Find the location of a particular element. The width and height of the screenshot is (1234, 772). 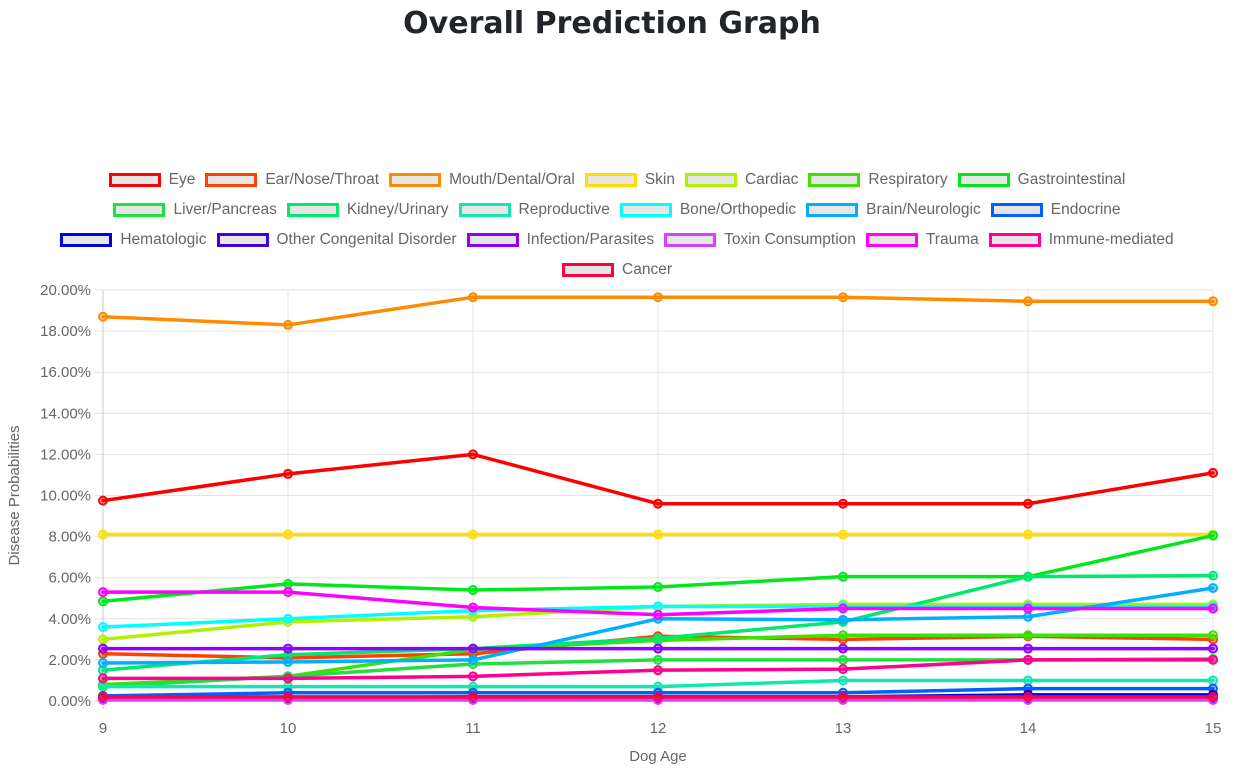

legend-item-liver-pancreas: Liver/Pancreas is located at coordinates (195, 210).